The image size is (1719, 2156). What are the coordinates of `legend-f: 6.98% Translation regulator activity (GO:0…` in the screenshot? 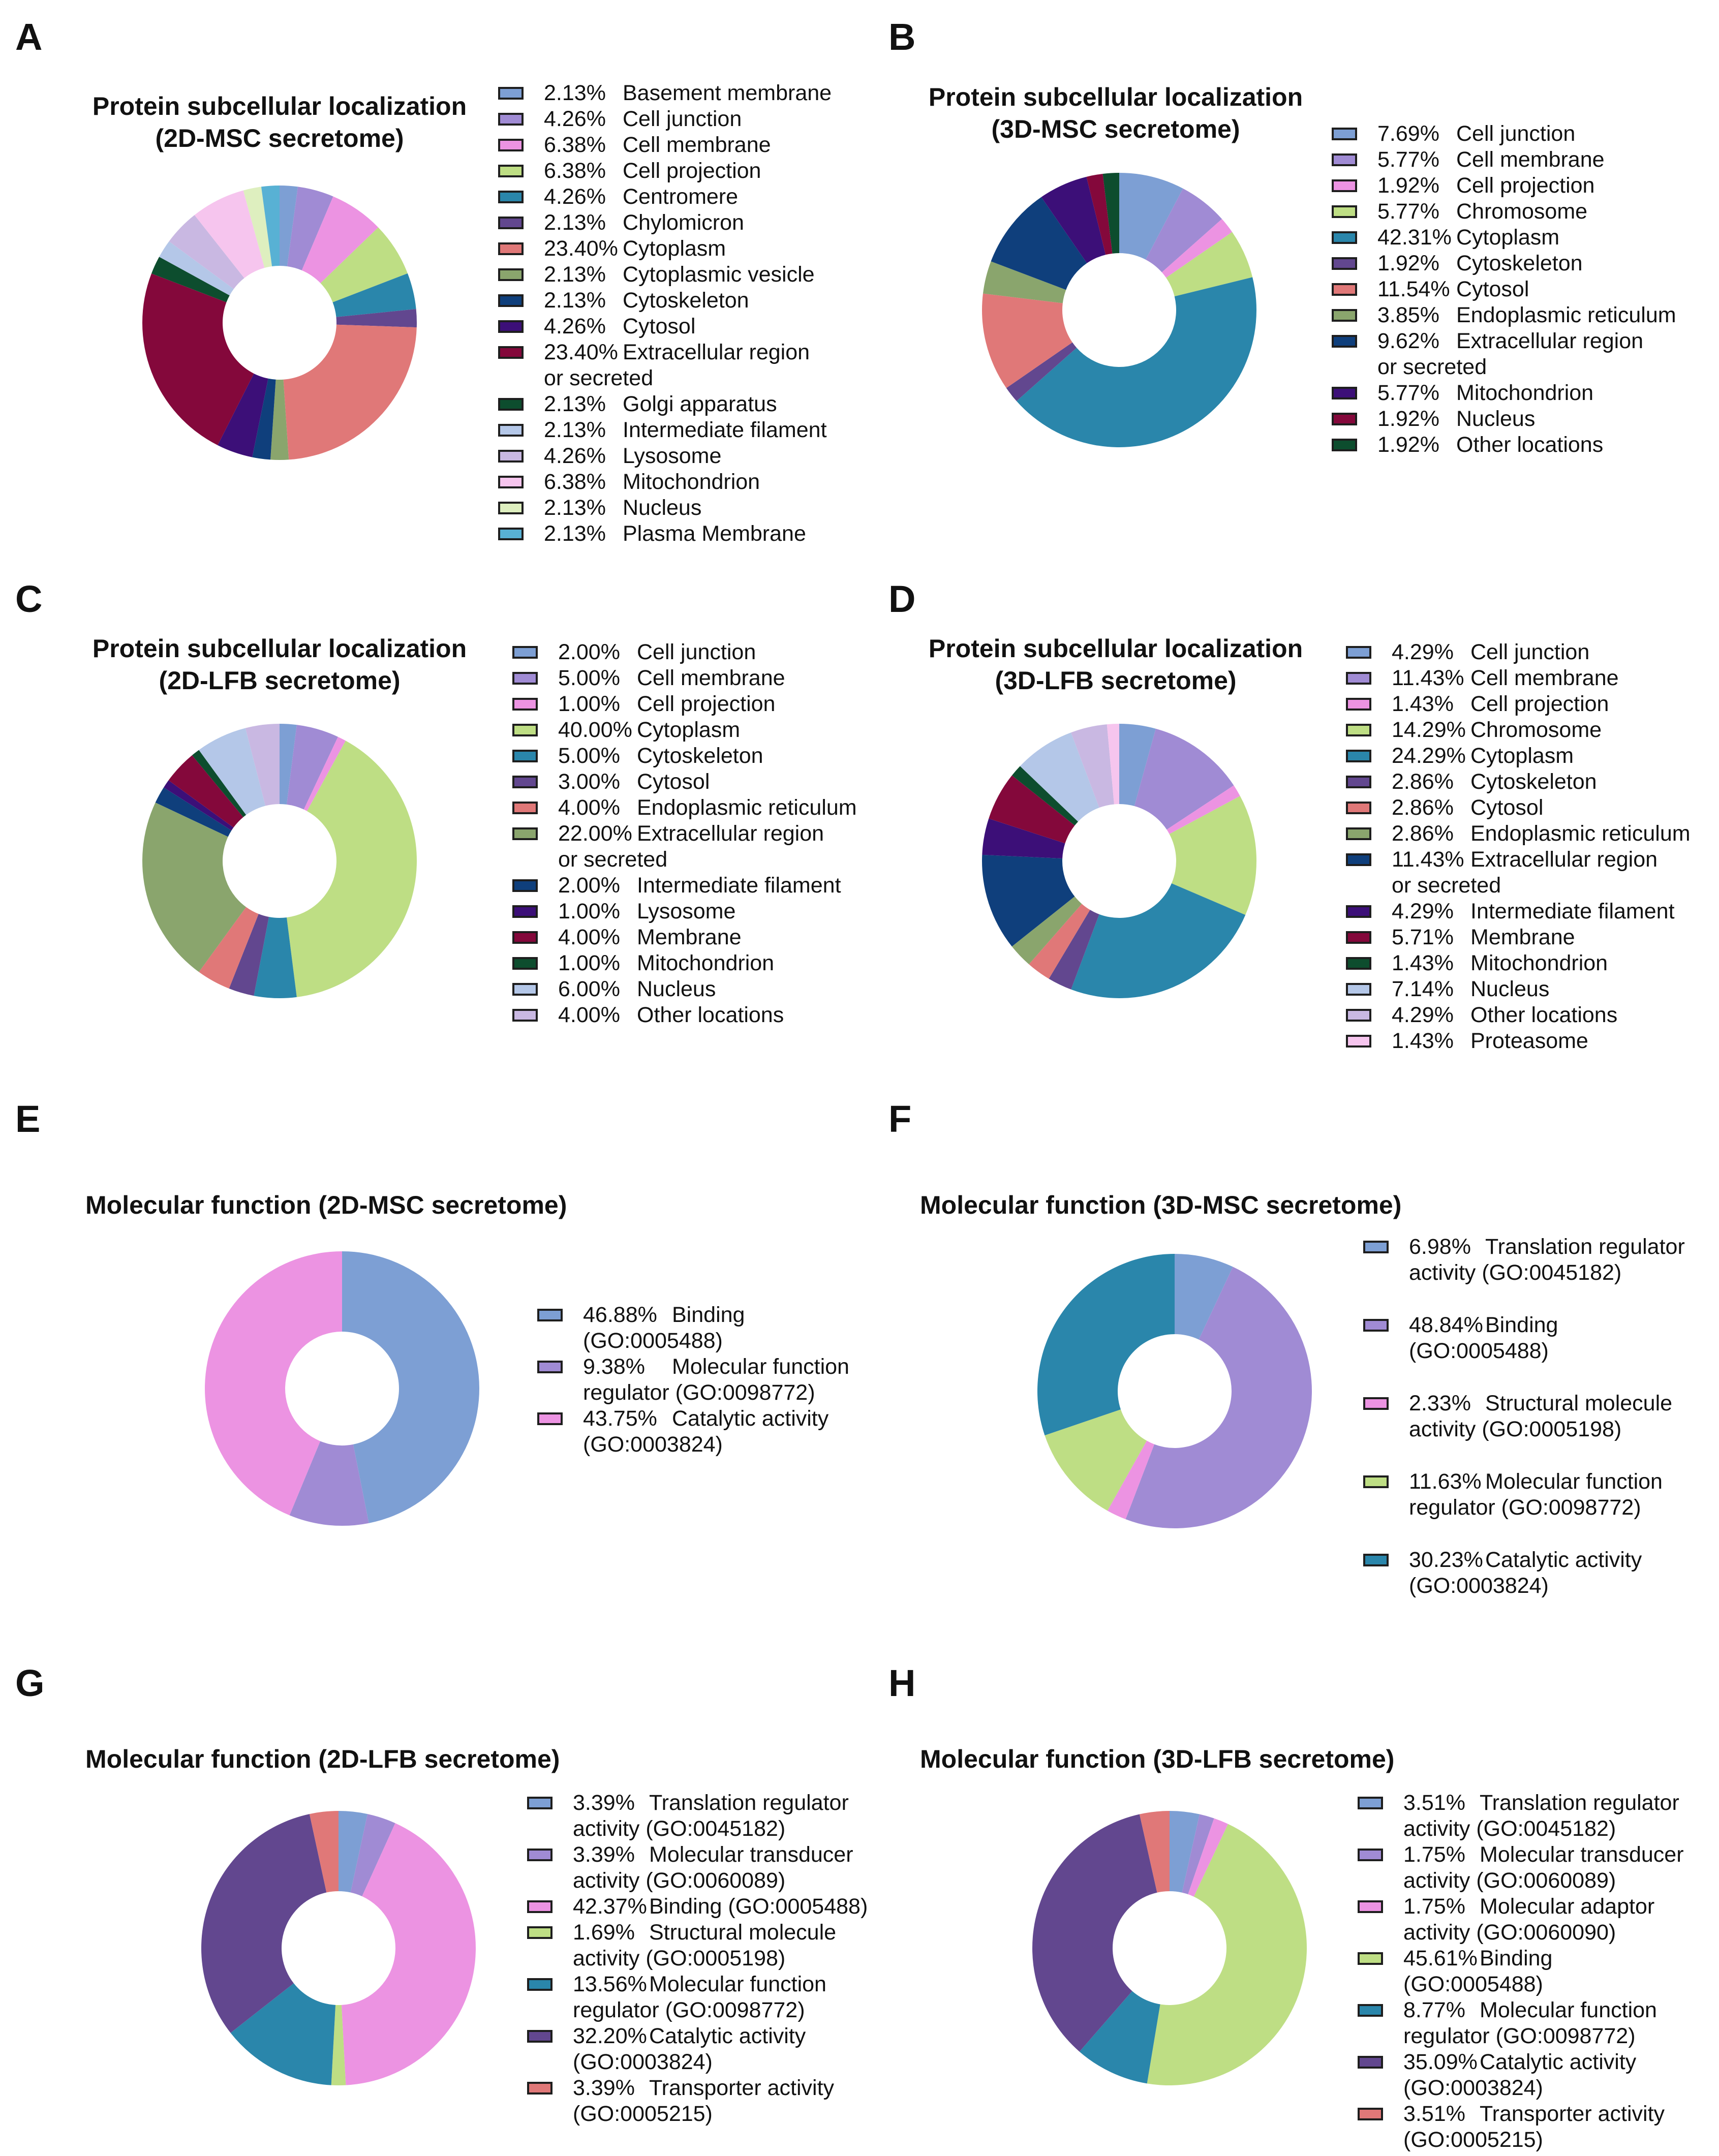 It's located at (1536, 1416).